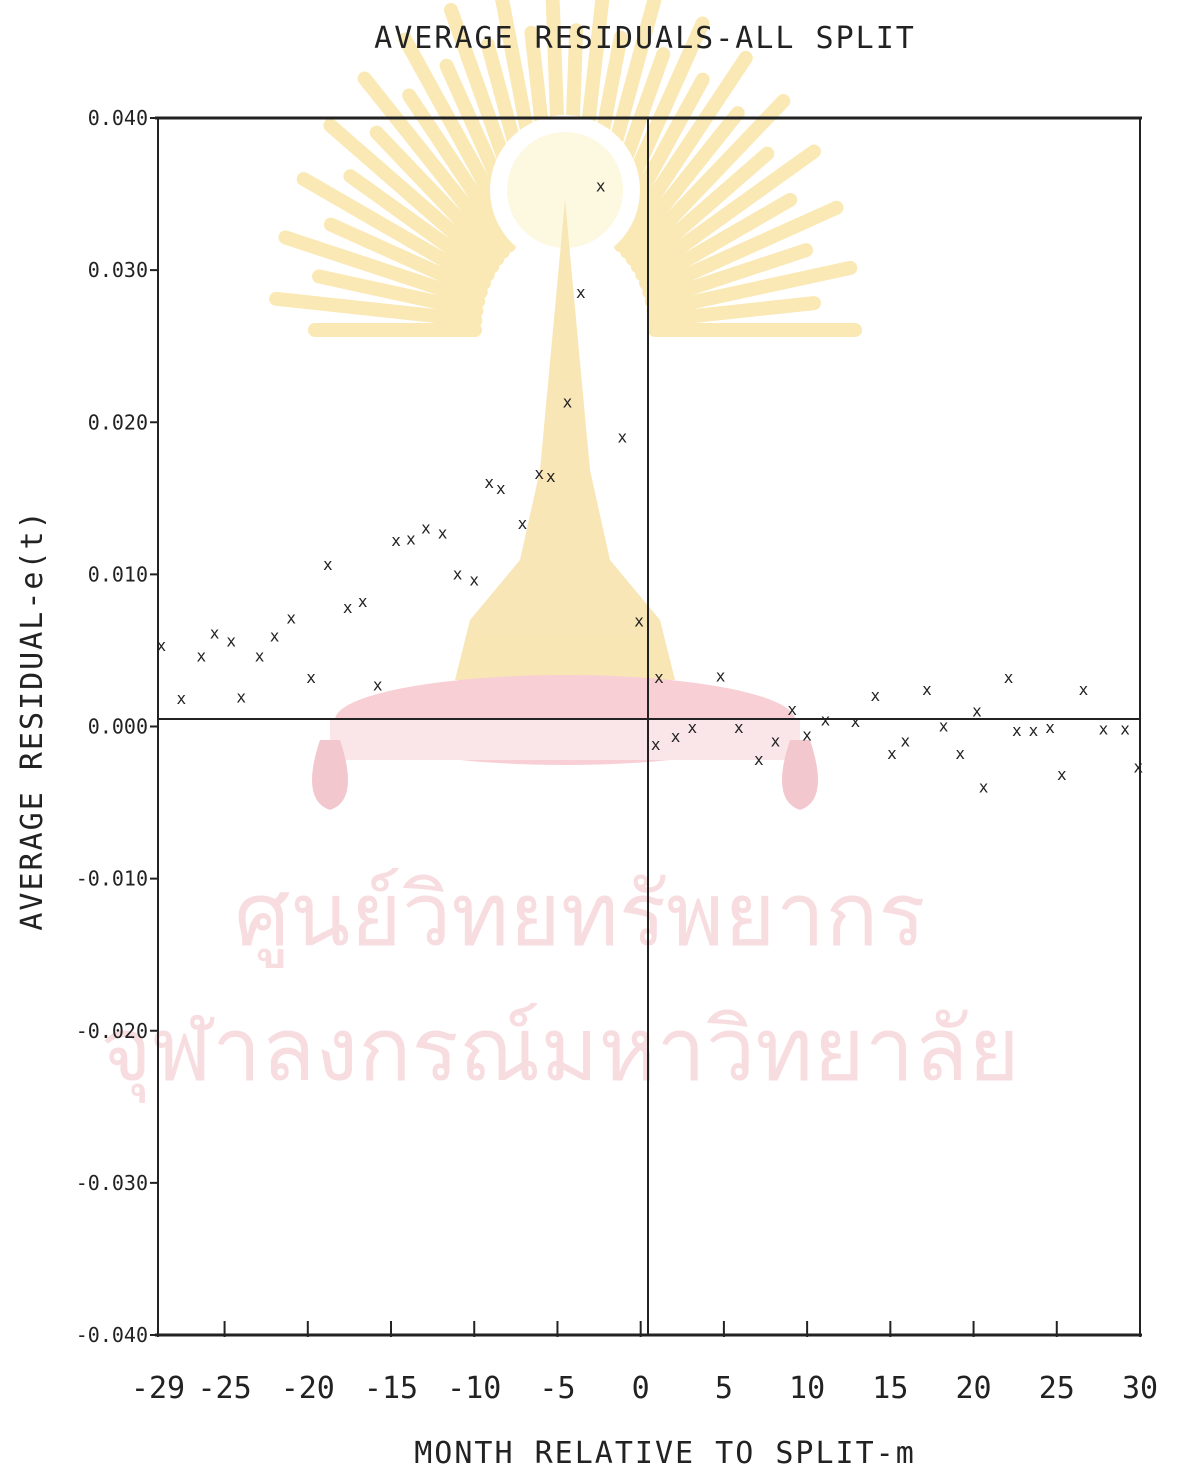 The image size is (1177, 1475). Describe the element at coordinates (118, 118) in the screenshot. I see `y-tick-label: 0.040` at that location.